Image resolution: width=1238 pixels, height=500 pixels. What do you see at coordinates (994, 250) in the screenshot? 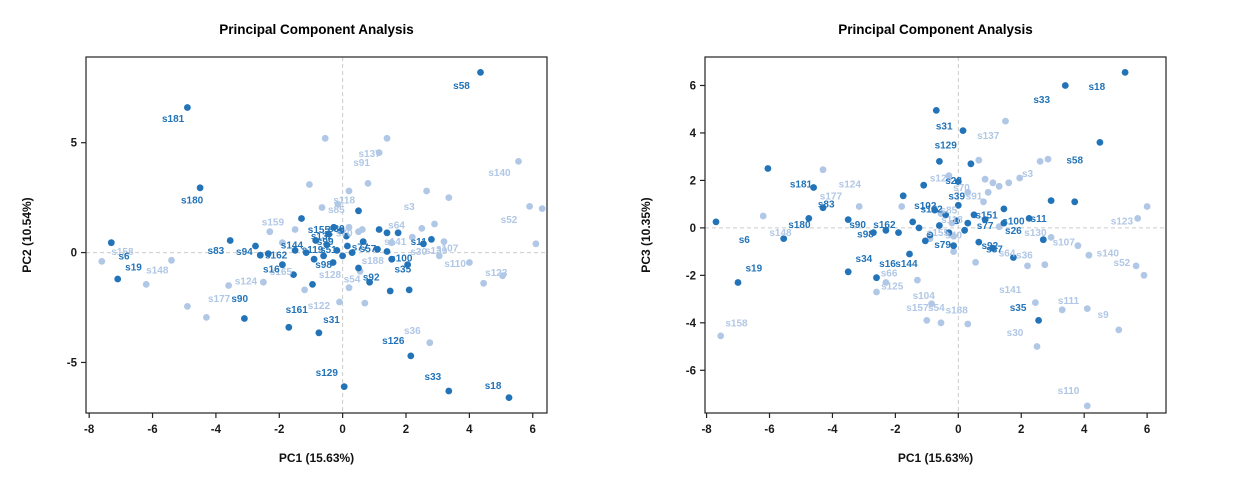
I see `point-label: s37` at bounding box center [994, 250].